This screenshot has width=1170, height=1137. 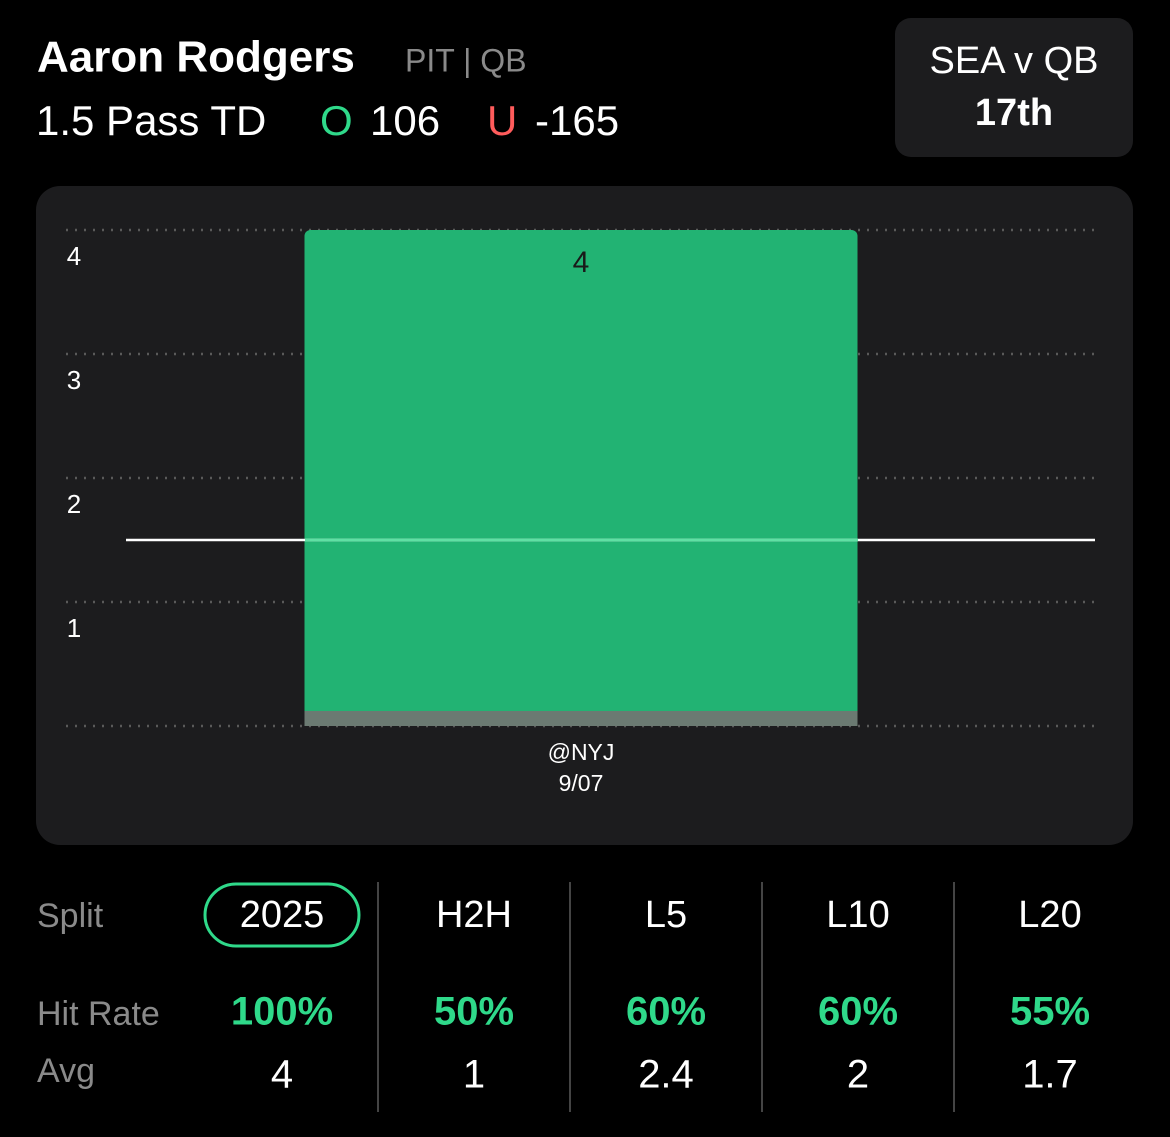 I want to click on matchup-box, so click(x=1014, y=87).